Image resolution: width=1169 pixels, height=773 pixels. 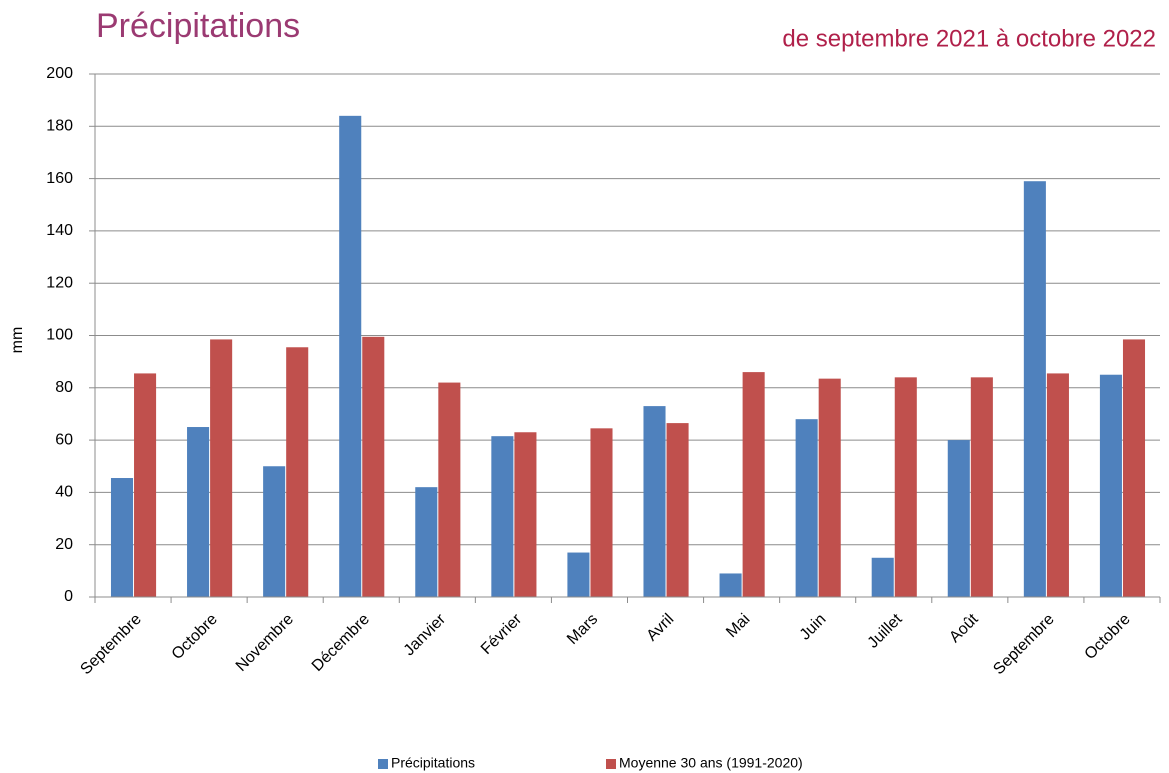 What do you see at coordinates (502, 634) in the screenshot?
I see `x-tick-label: Février` at bounding box center [502, 634].